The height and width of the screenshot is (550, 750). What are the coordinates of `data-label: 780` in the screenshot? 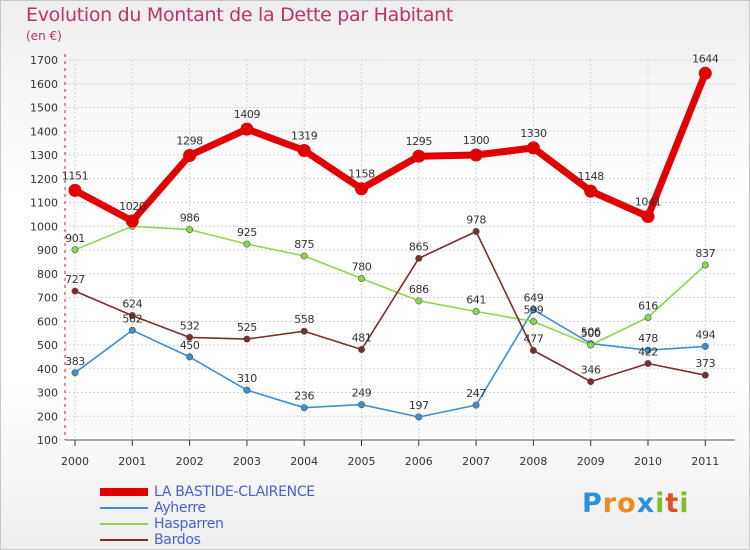 It's located at (362, 267).